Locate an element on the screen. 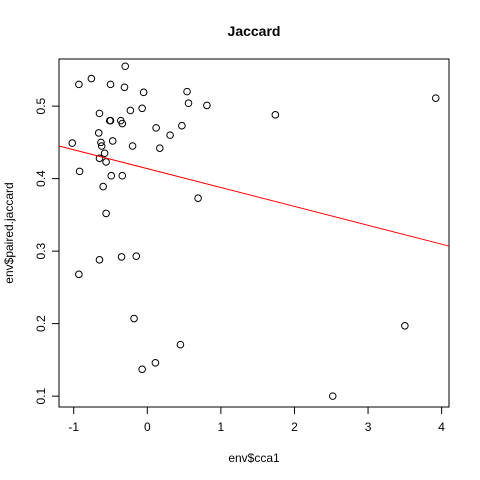 The height and width of the screenshot is (480, 480). y-axis: 0.1 0.2 0.3 0.4 0.5 is located at coordinates (47, 250).